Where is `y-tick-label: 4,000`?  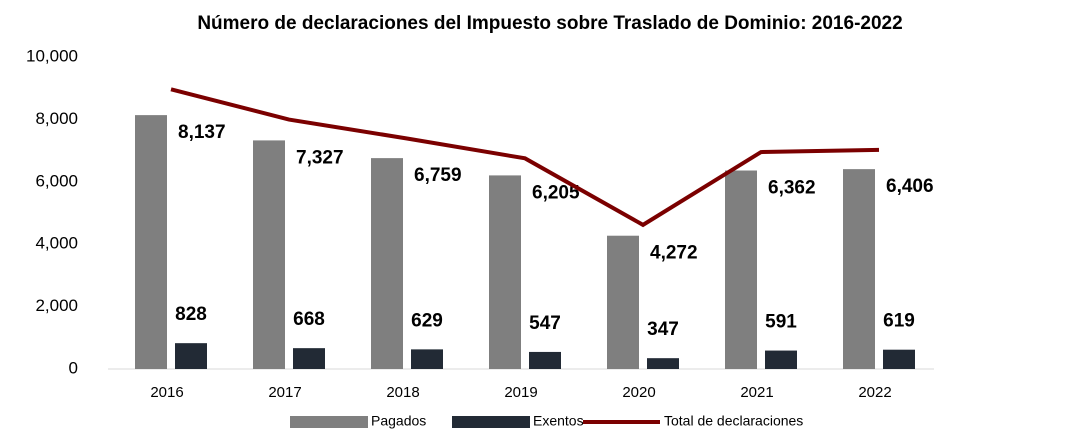
y-tick-label: 4,000 is located at coordinates (56, 243).